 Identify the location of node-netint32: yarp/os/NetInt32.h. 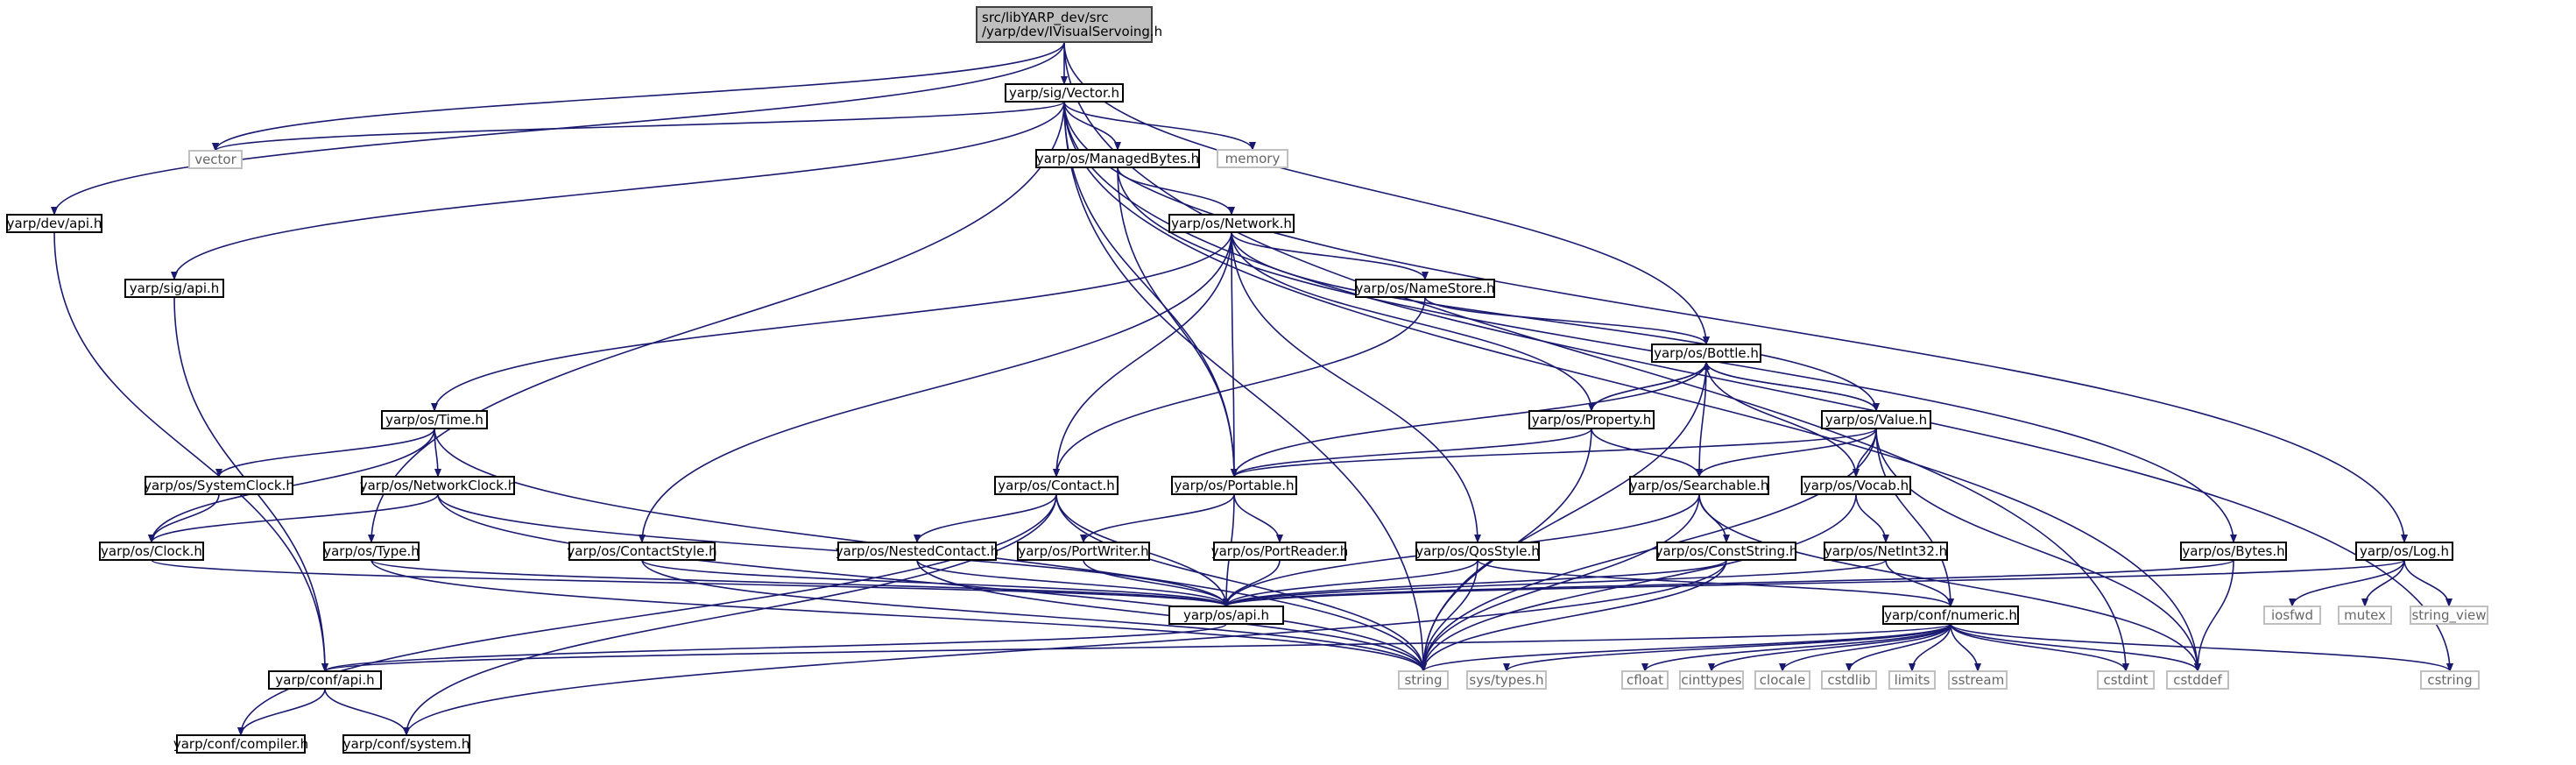
(1886, 551).